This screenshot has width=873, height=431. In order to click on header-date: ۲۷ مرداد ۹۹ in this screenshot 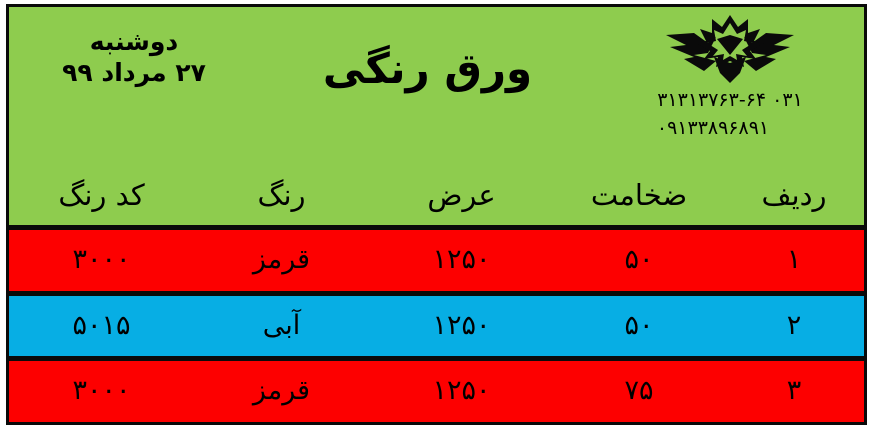, I will do `click(134, 72)`.